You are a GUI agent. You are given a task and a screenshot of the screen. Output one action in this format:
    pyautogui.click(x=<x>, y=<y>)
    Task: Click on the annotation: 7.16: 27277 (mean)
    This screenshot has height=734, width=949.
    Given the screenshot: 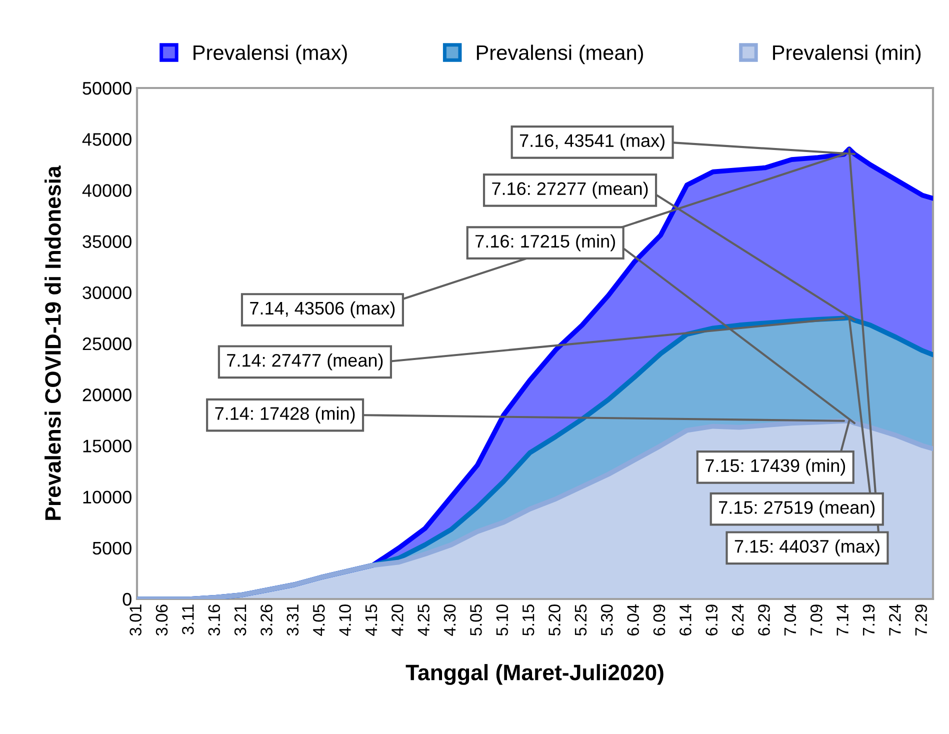 What is the action you would take?
    pyautogui.click(x=570, y=190)
    